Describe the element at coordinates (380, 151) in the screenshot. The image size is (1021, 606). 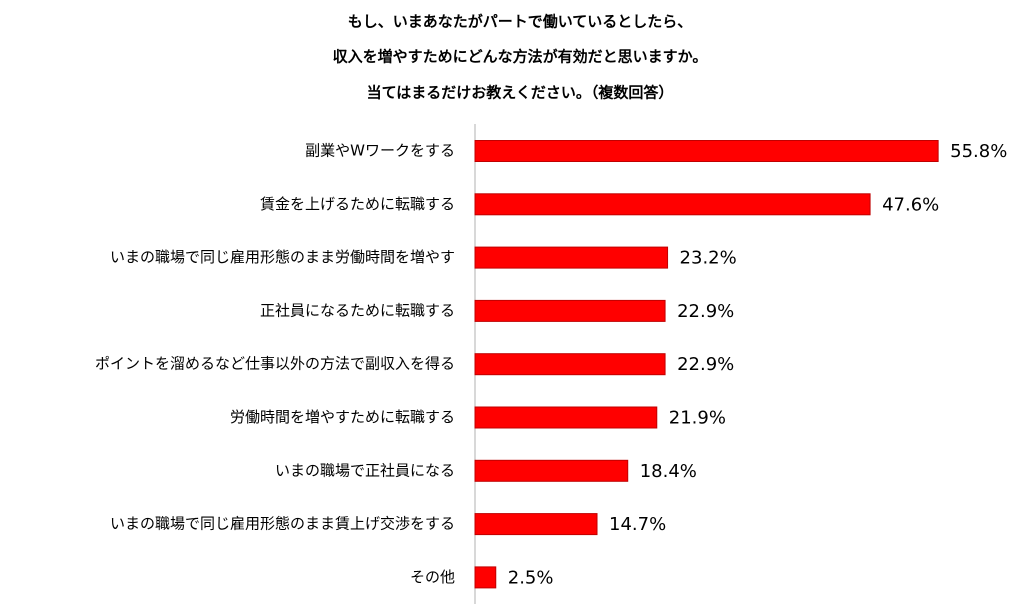
I see `category-label-1: 副業やWワークをする` at that location.